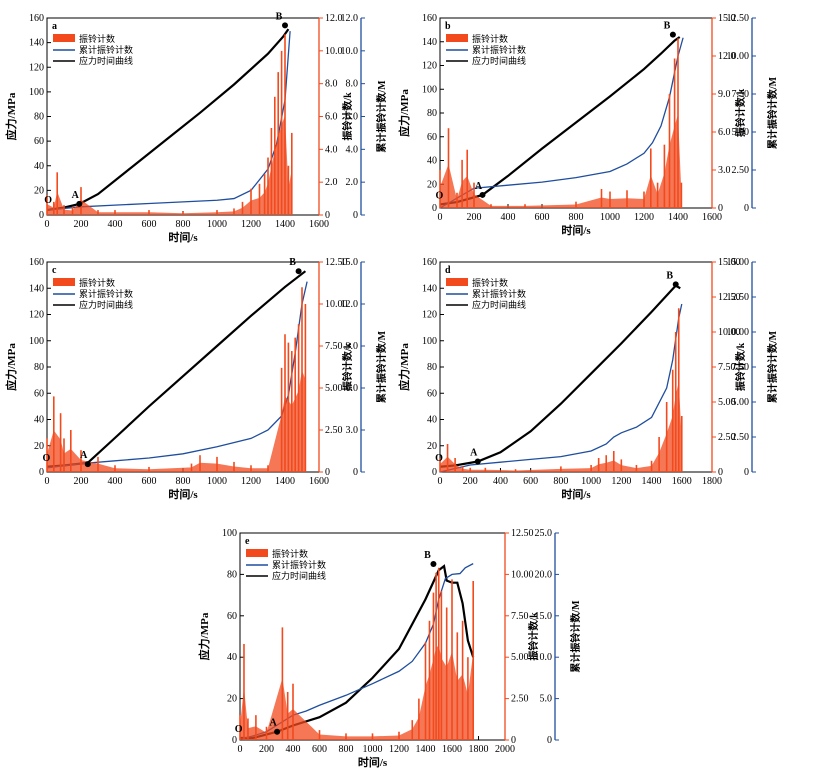  Describe the element at coordinates (352, 182) in the screenshot. I see `cumulative-axis-tick-label: 2.0` at that location.